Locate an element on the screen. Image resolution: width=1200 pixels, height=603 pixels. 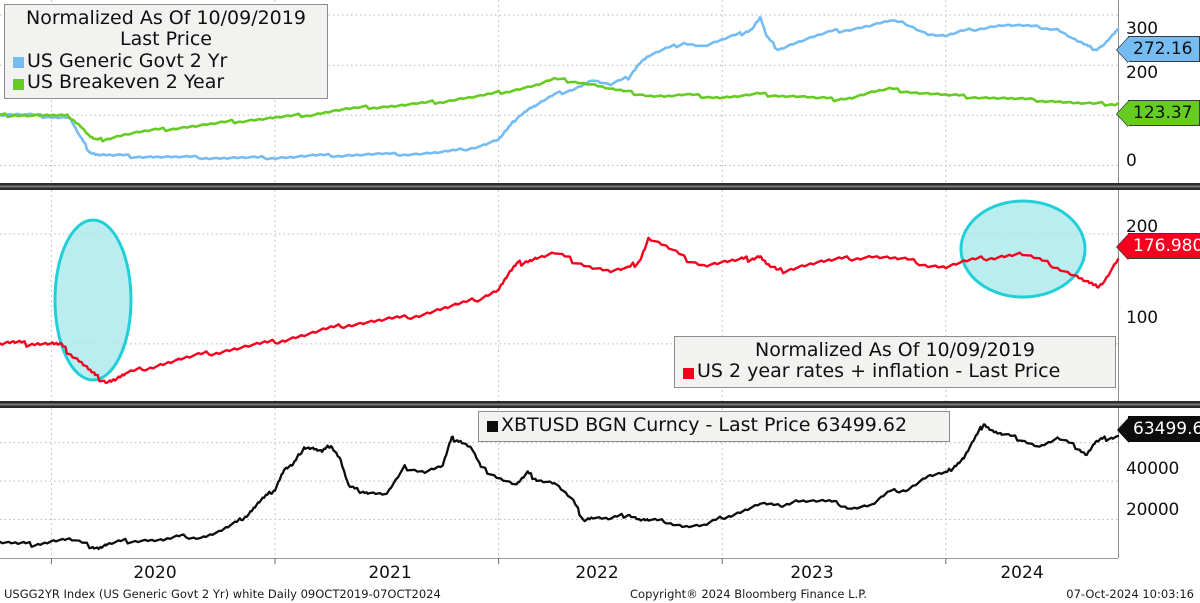
x-axis-label-2022: 2022 is located at coordinates (597, 573).